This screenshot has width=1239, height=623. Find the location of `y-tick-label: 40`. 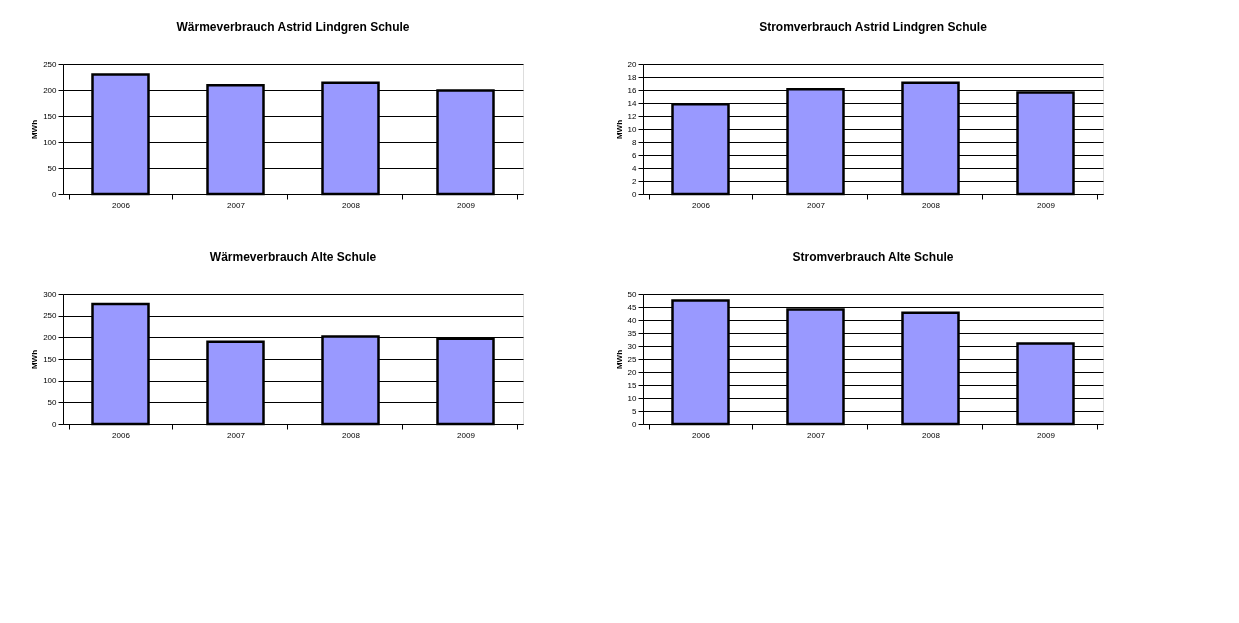

y-tick-label: 40 is located at coordinates (632, 320).